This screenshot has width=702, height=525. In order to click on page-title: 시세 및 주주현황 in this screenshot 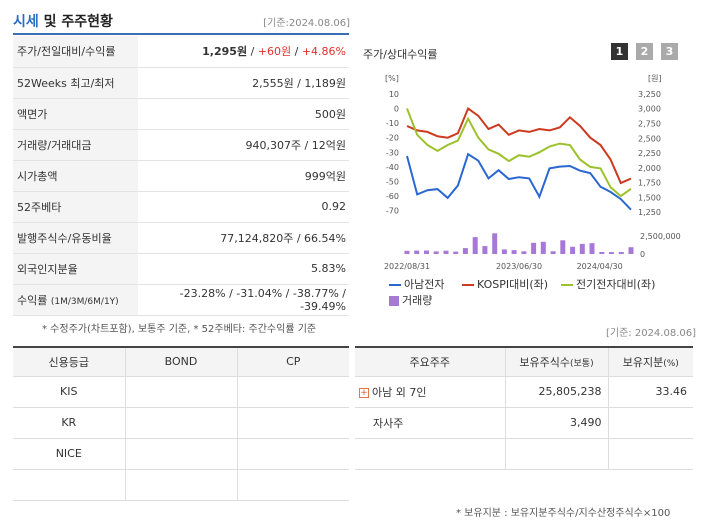, I will do `click(63, 21)`.